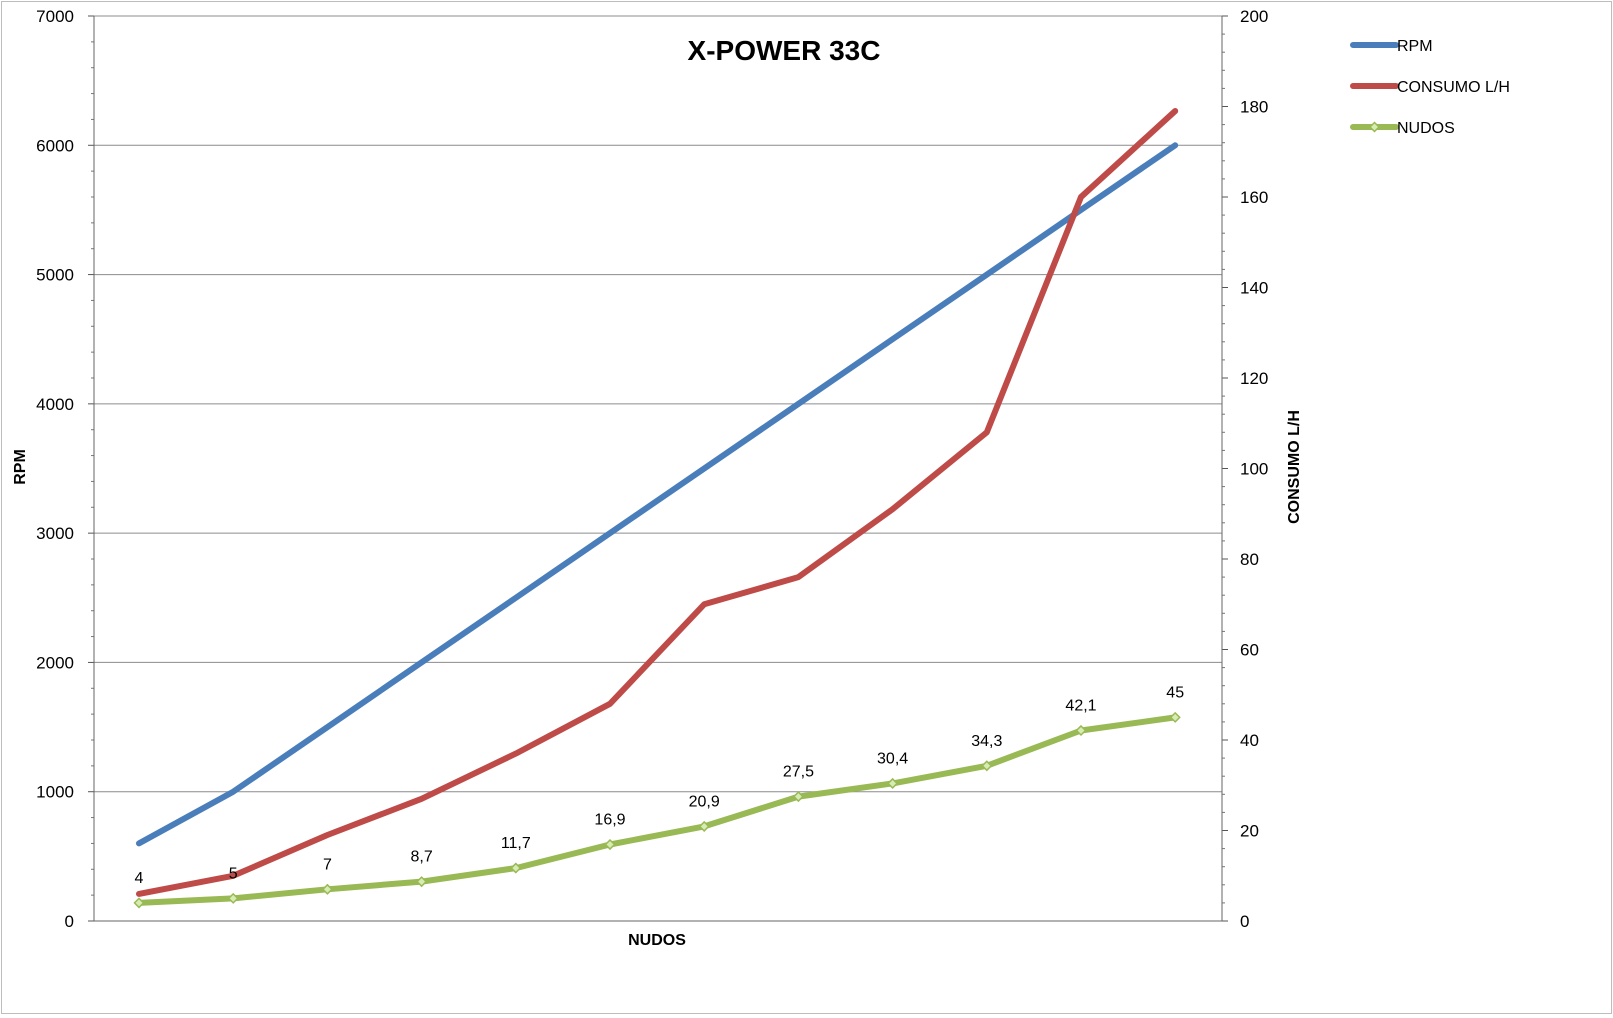  What do you see at coordinates (327, 864) in the screenshot?
I see `data-label: 7` at bounding box center [327, 864].